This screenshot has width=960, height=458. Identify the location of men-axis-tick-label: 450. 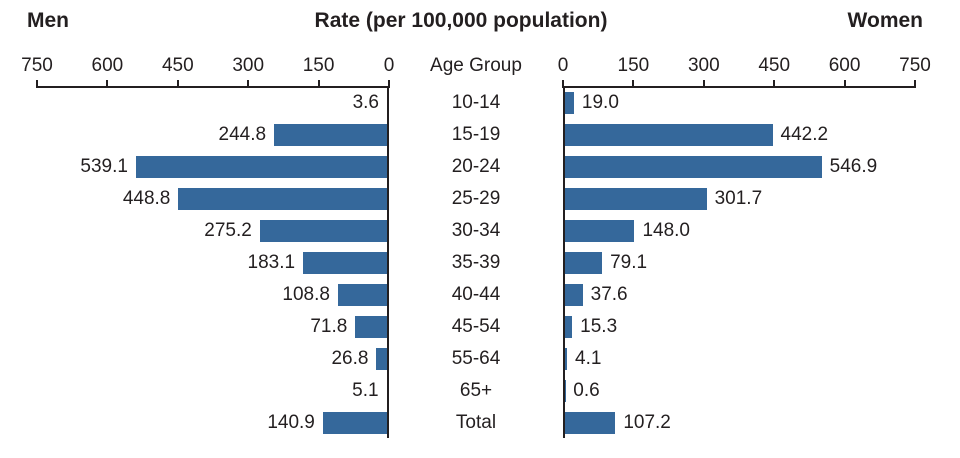
(177, 65).